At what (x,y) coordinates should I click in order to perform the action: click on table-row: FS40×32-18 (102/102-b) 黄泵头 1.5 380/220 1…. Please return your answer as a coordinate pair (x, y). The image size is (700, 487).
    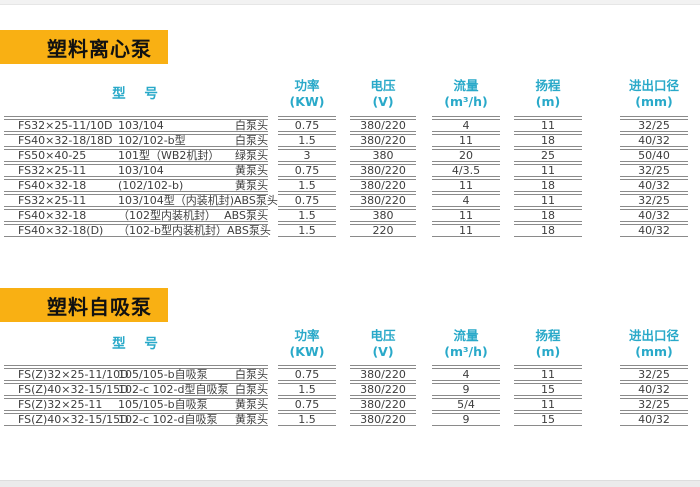
    Looking at the image, I should click on (350, 185).